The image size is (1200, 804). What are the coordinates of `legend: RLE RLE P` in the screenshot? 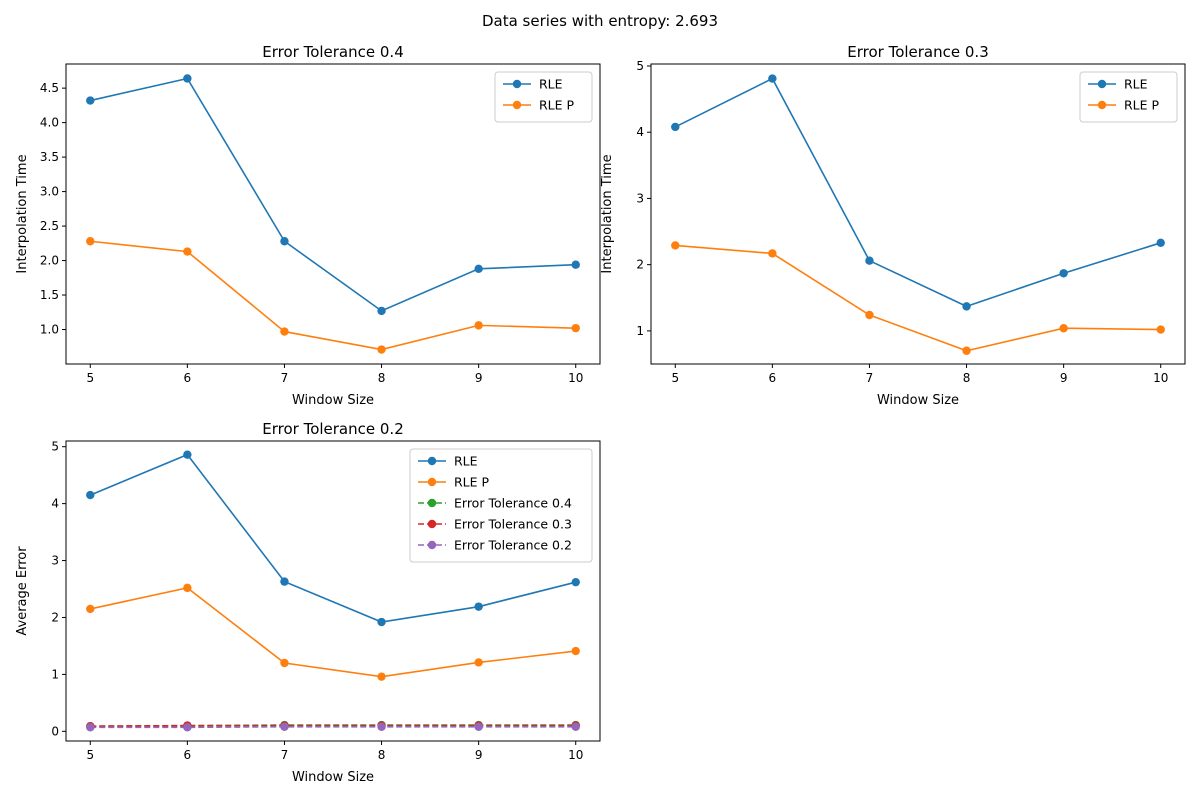 It's located at (543, 97).